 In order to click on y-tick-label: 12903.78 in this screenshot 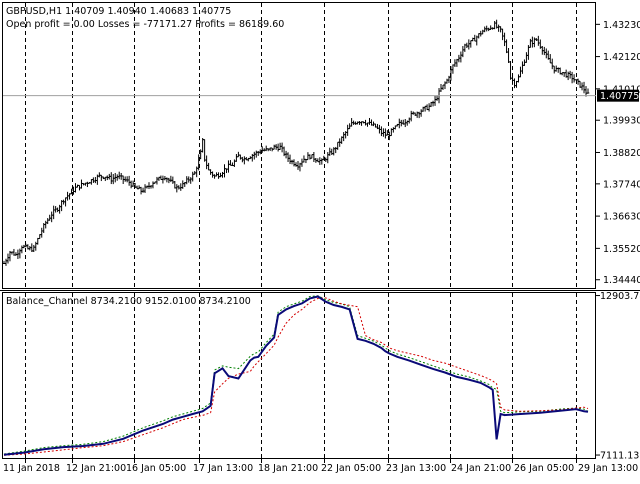, I will do `click(620, 296)`.